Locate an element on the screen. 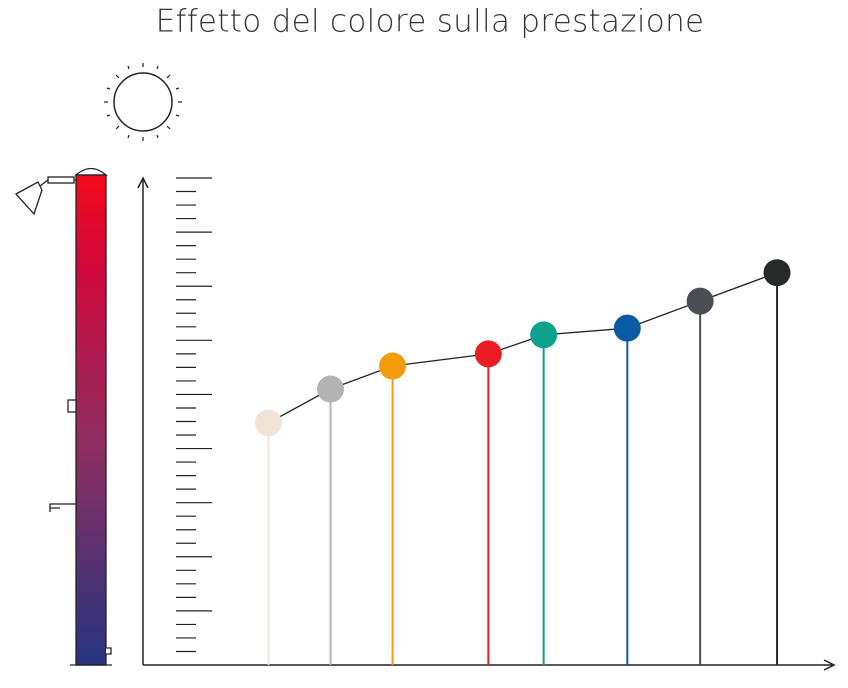 This screenshot has width=848, height=688. shower-column is located at coordinates (63, 416).